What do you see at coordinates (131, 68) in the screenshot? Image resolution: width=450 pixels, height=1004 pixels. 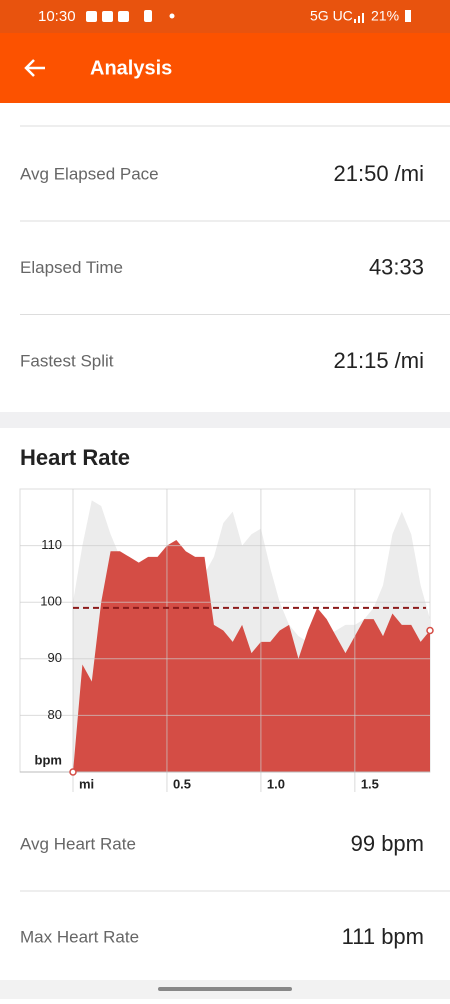 I see `app-bar-title: Analysis` at bounding box center [131, 68].